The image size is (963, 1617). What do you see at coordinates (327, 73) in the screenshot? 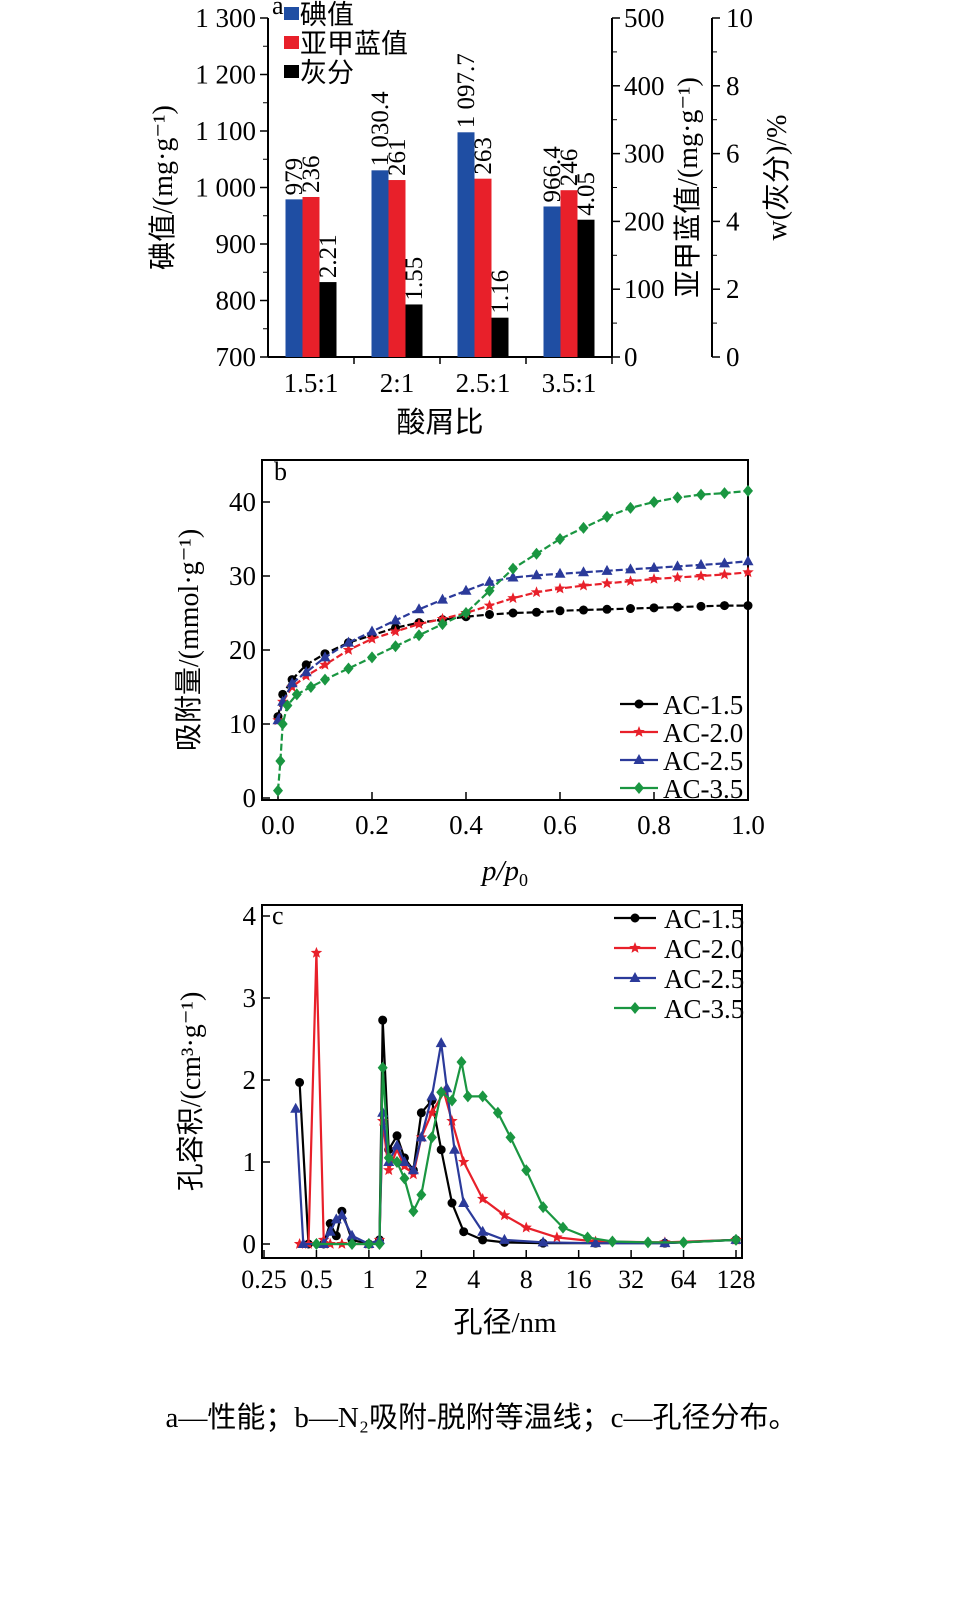
I see `legend-label: 灰分` at bounding box center [327, 73].